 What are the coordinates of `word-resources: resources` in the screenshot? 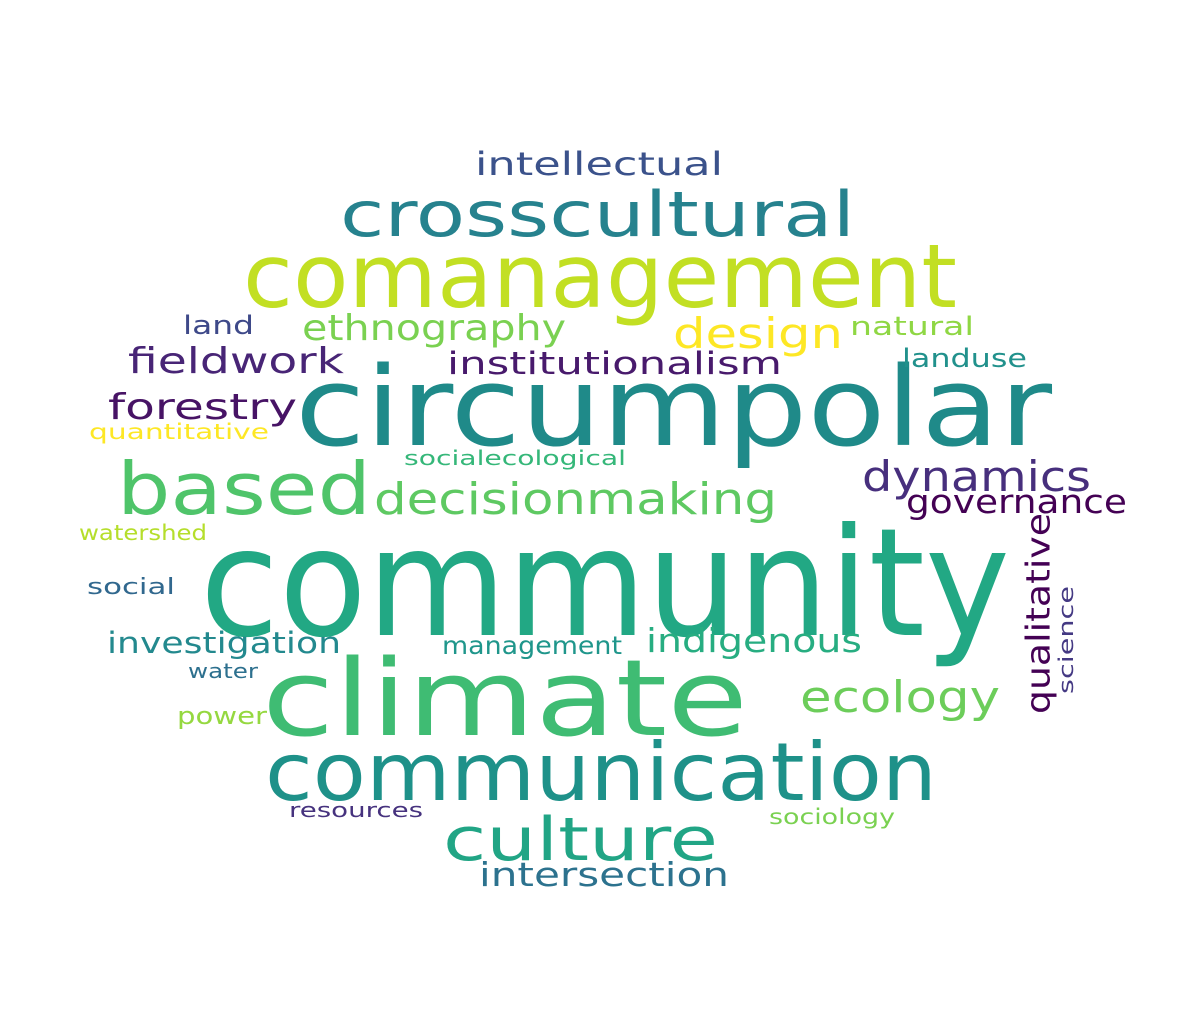 It's located at (356, 810).